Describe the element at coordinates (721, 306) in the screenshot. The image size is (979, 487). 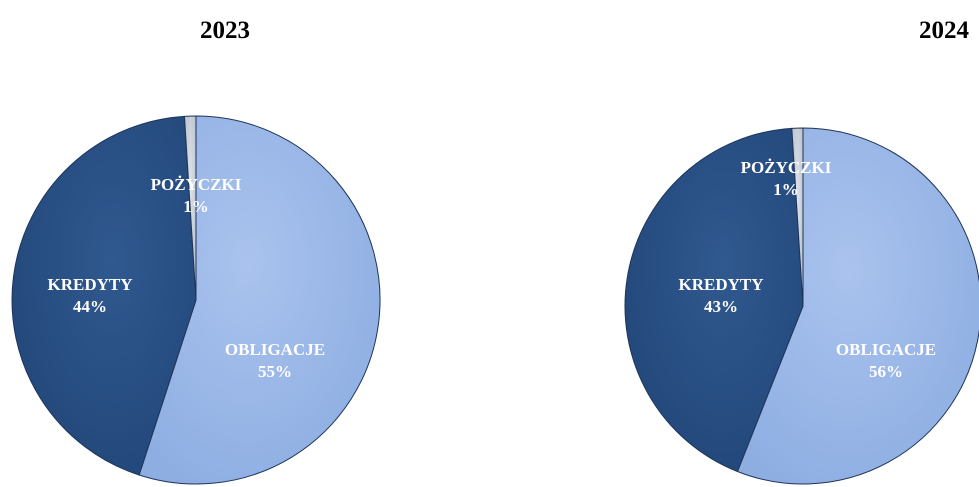
I see `slice-value-kredyty-2024: 43%` at that location.